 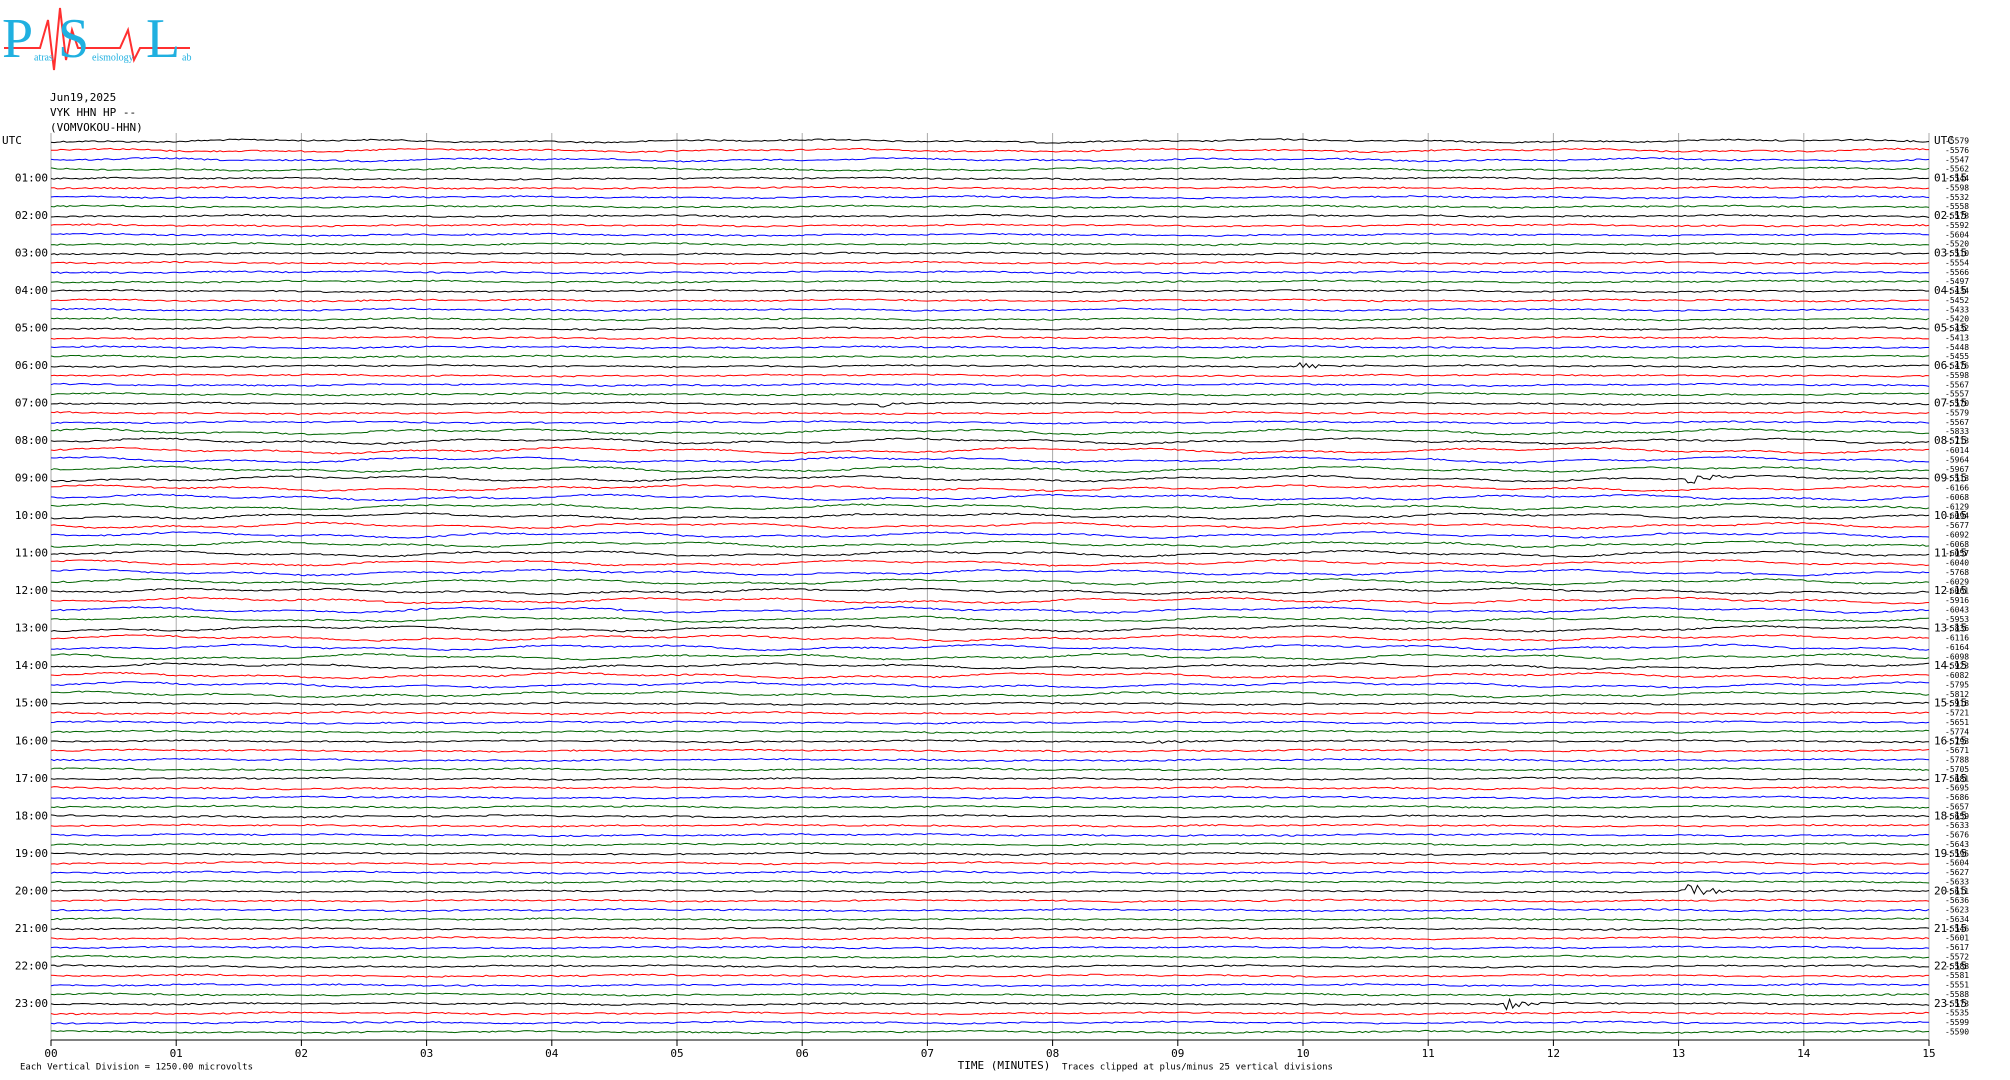 What do you see at coordinates (31, 178) in the screenshot?
I see `left-time-label: 01:00` at bounding box center [31, 178].